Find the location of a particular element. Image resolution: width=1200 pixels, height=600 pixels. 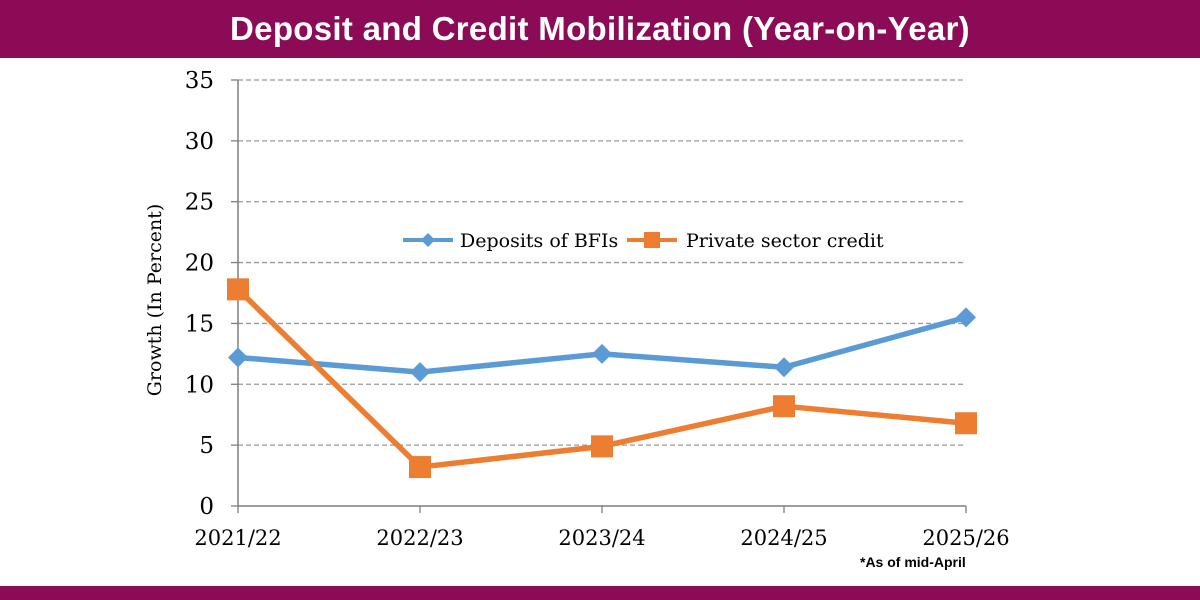

x-tick-labels: 2021/22 2022/23 2023/24 2024/25 2025/26 is located at coordinates (601, 538).